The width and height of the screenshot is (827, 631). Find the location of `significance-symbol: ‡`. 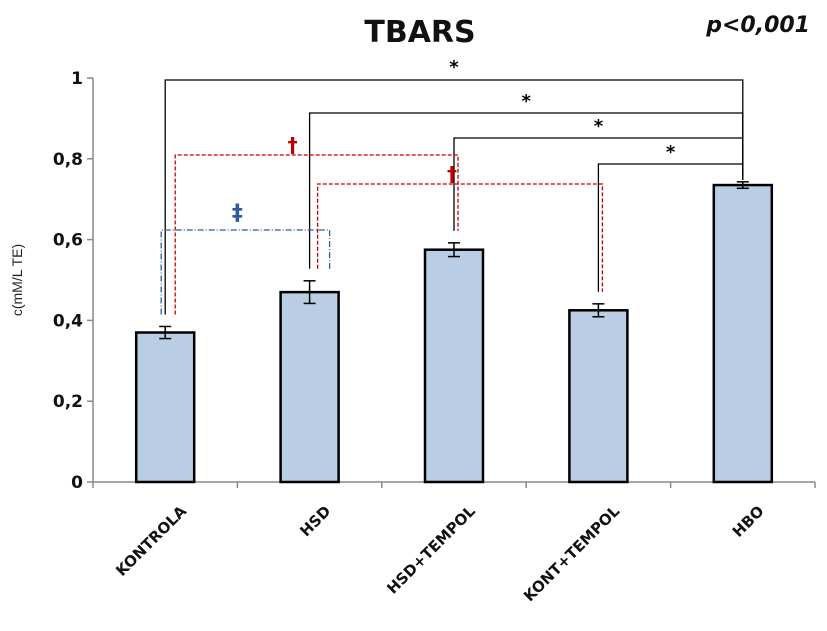

significance-symbol: ‡ is located at coordinates (237, 213).